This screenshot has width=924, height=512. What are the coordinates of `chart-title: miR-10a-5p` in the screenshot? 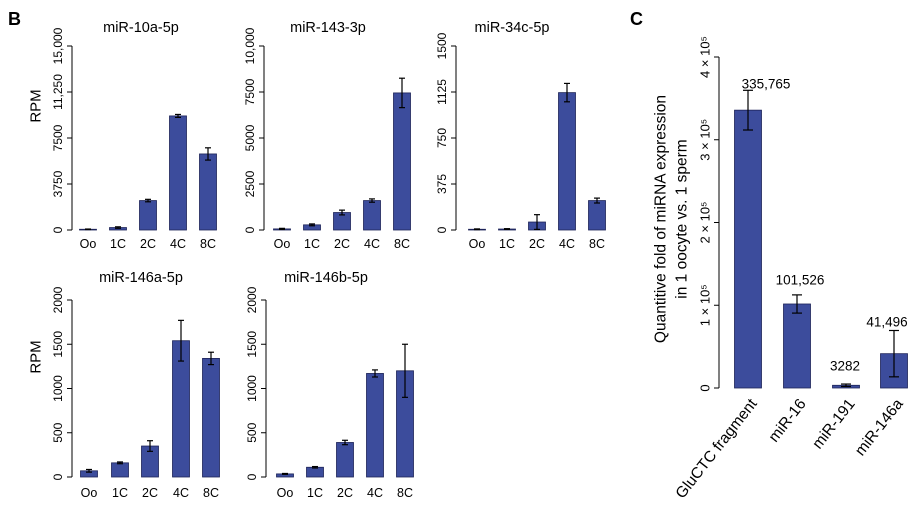 It's located at (141, 28).